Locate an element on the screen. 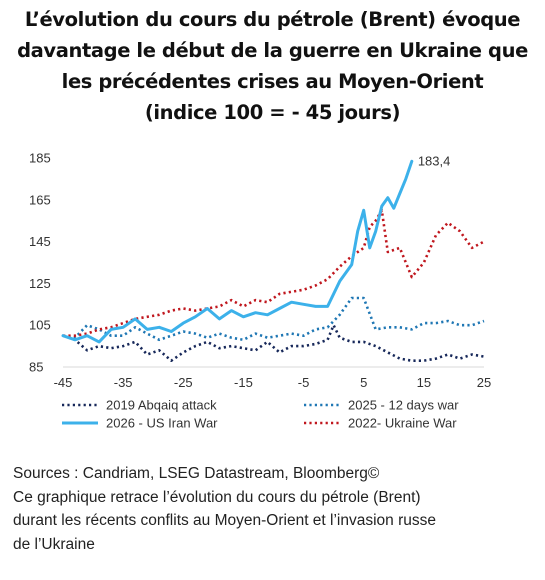 This screenshot has height=580, width=545. title-line-4: (indice 100 = - 45 jours) is located at coordinates (272, 112).